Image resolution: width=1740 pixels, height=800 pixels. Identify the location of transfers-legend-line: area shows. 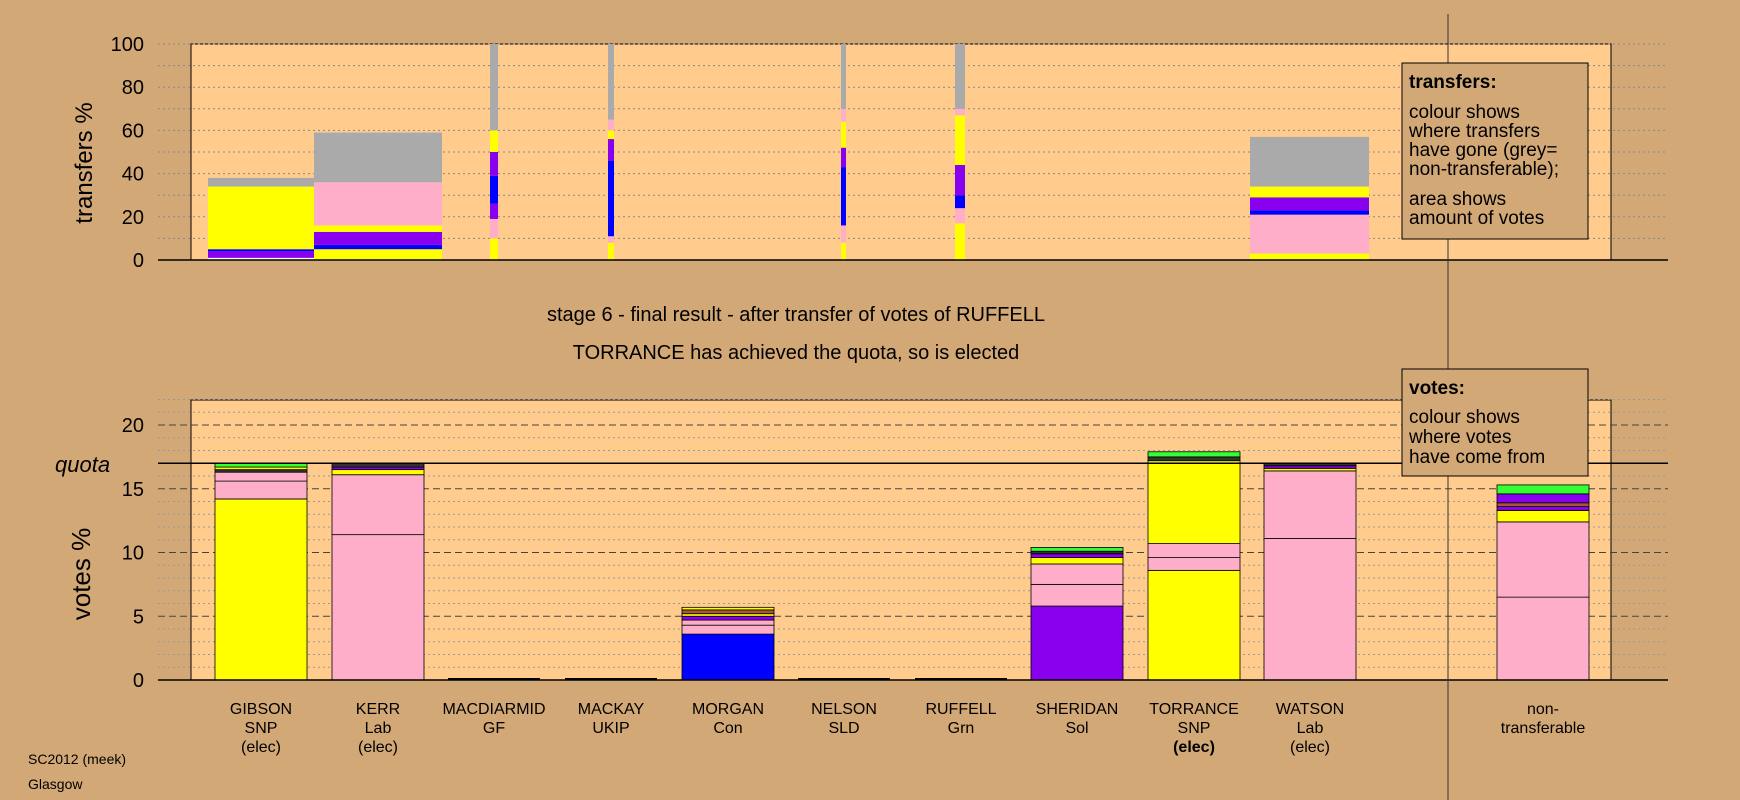
(1457, 199).